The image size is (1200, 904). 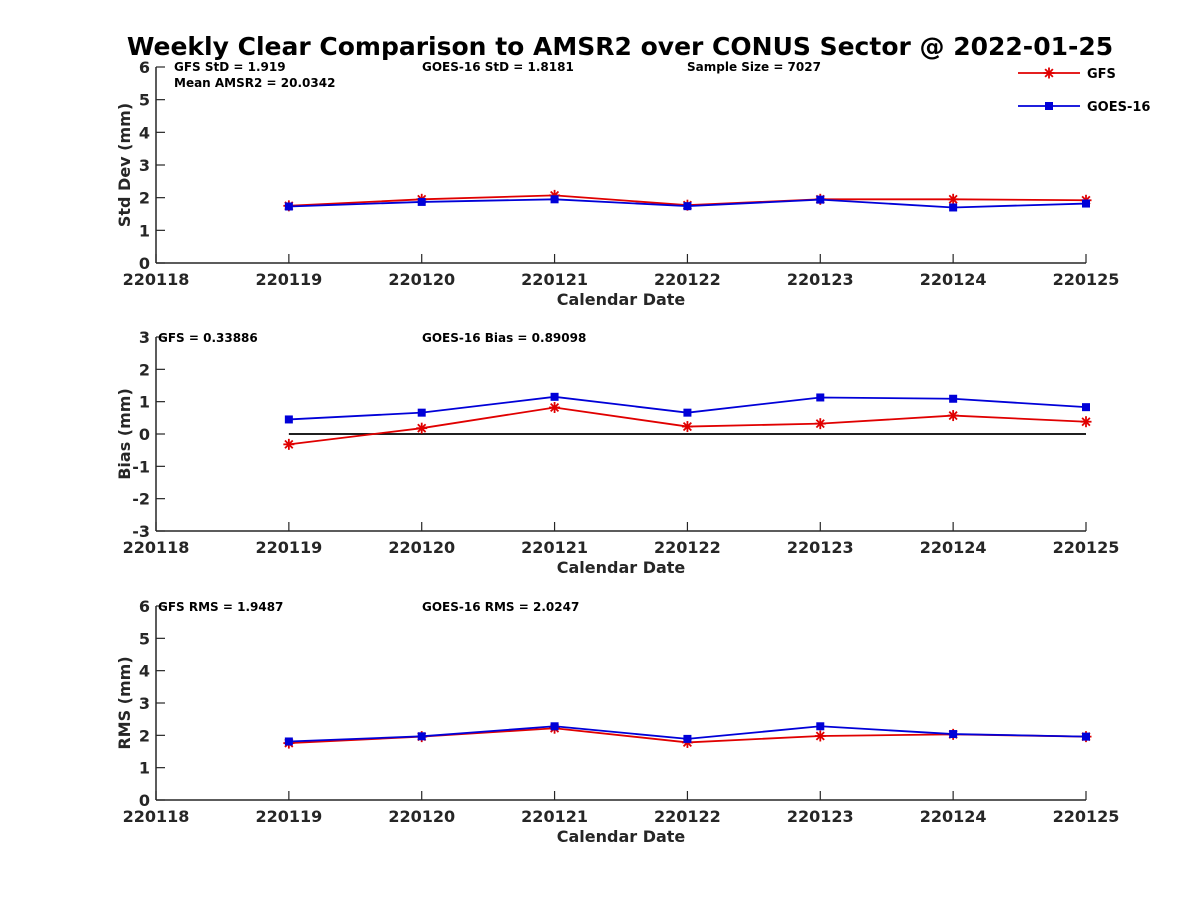 I want to click on stat-annotation: GFS StD = 1.919, so click(x=230, y=67).